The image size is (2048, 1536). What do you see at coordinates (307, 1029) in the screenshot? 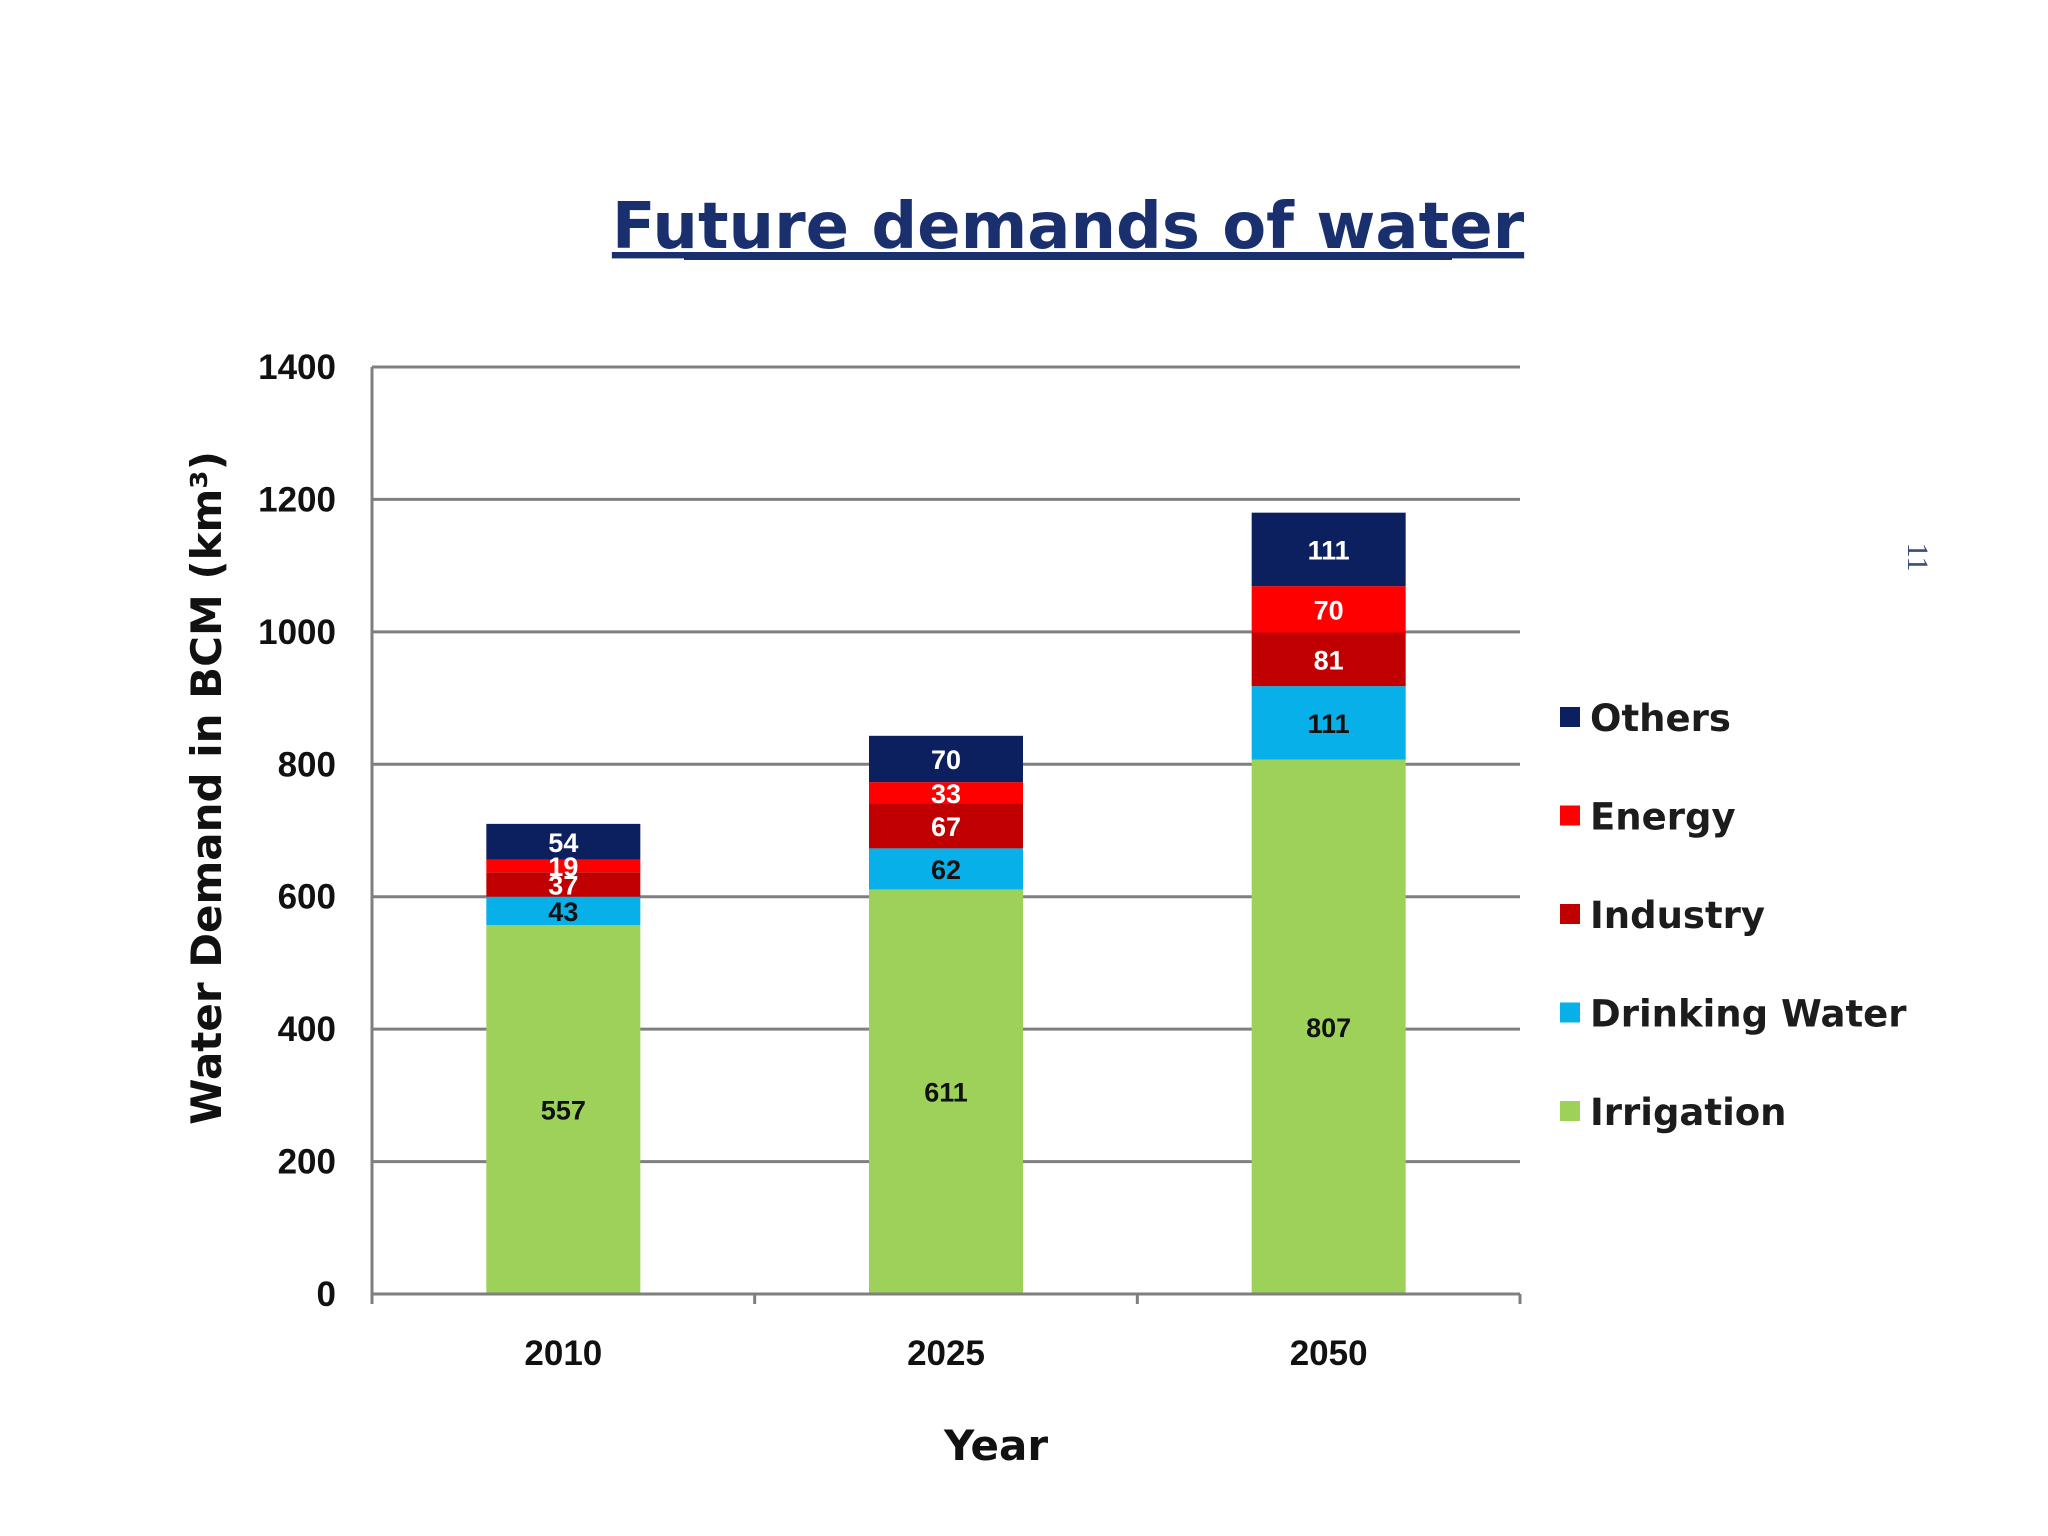
I see `y-tick-label: 400` at bounding box center [307, 1029].